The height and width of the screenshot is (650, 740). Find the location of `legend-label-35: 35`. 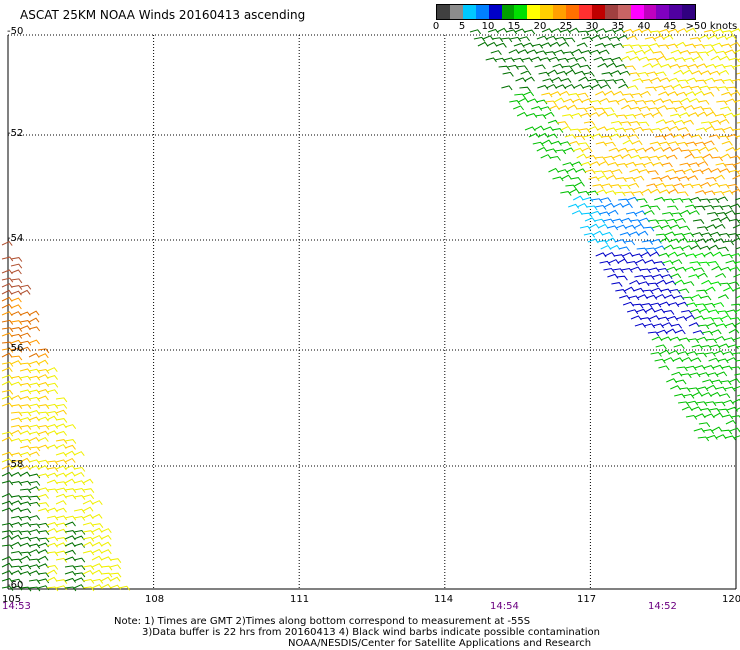

legend-label-35: 35 is located at coordinates (618, 26).